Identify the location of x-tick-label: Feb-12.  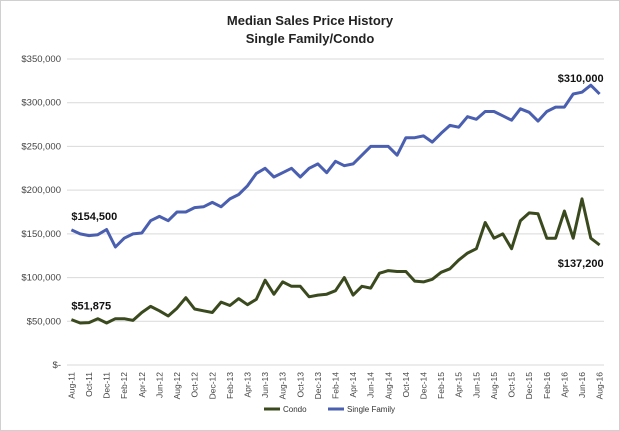
(124, 385).